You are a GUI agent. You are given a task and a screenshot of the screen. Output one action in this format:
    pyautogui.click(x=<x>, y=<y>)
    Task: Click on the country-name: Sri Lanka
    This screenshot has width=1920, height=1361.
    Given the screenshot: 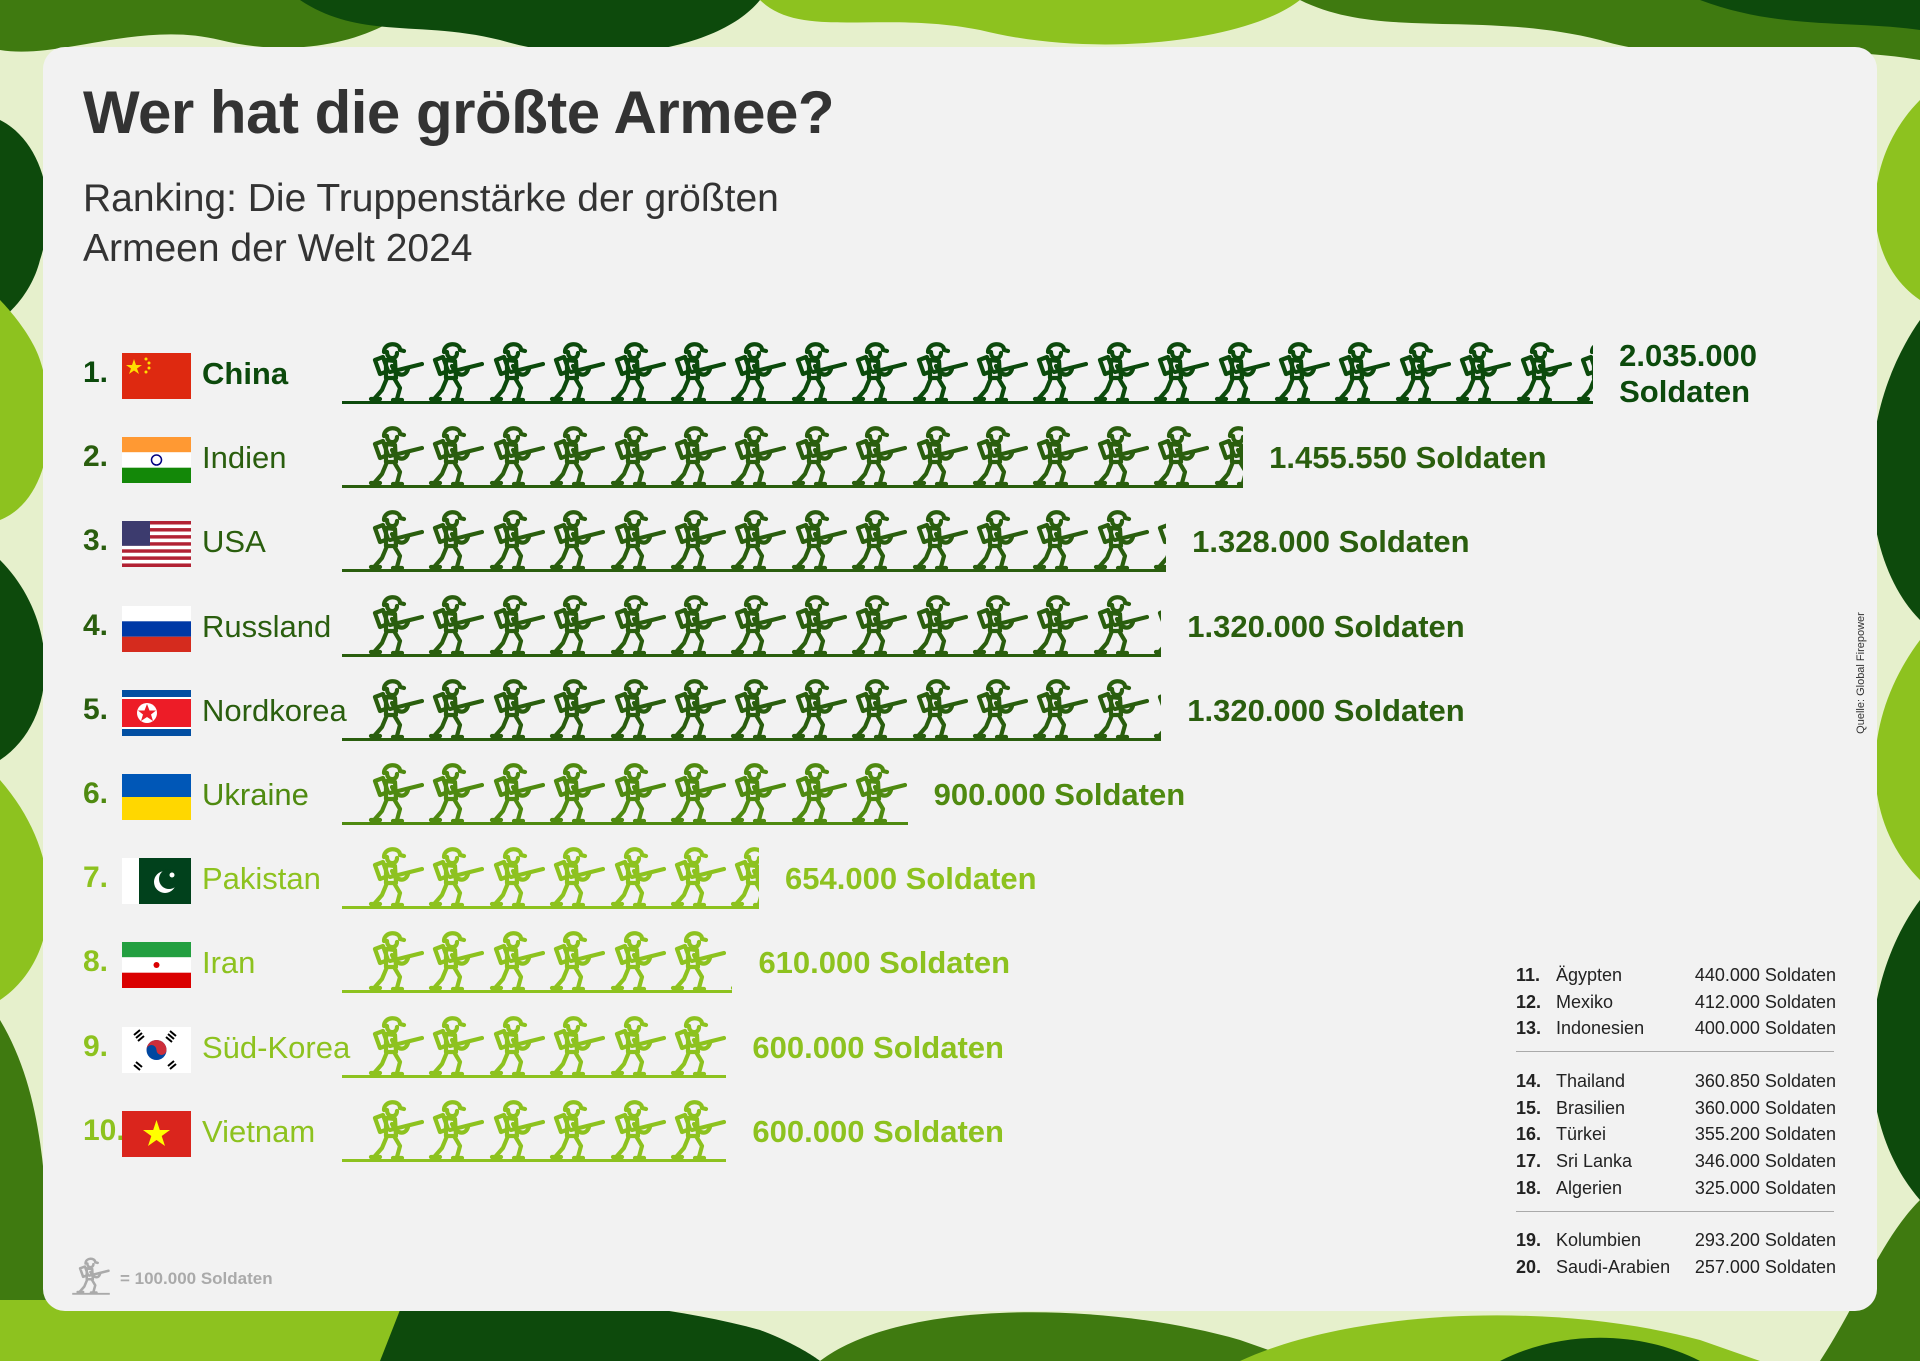 What is the action you would take?
    pyautogui.click(x=1594, y=1160)
    